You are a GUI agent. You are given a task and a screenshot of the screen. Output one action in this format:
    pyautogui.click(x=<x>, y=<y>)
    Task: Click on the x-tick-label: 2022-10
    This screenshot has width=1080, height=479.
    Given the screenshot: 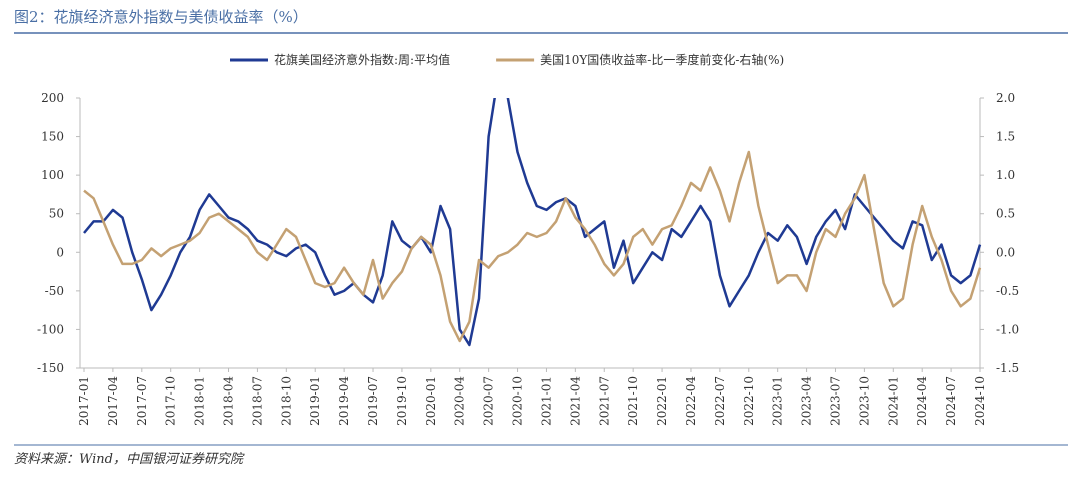 What is the action you would take?
    pyautogui.click(x=749, y=401)
    